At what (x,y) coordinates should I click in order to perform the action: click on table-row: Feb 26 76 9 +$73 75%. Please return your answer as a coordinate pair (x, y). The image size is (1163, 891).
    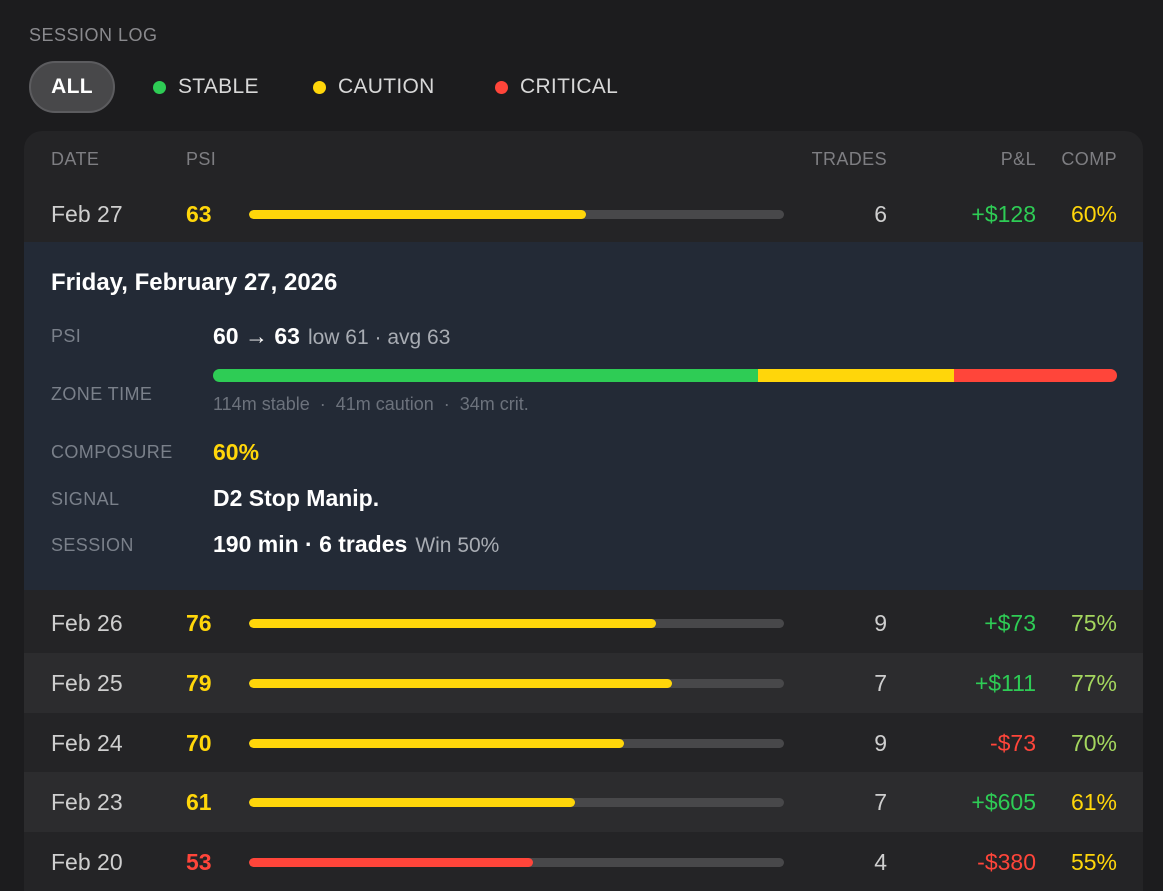
    Looking at the image, I should click on (583, 623).